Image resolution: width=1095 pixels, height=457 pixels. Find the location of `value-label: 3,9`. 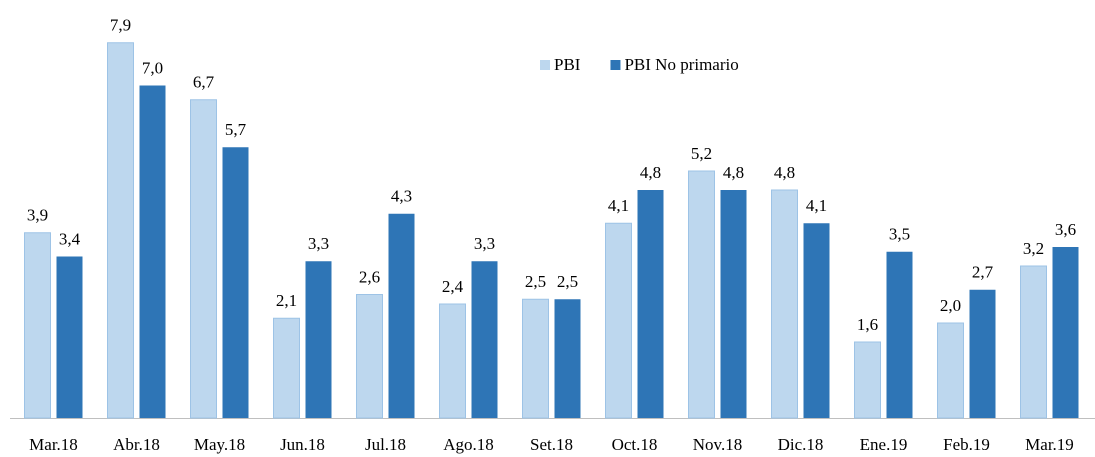

value-label: 3,9 is located at coordinates (37, 215).